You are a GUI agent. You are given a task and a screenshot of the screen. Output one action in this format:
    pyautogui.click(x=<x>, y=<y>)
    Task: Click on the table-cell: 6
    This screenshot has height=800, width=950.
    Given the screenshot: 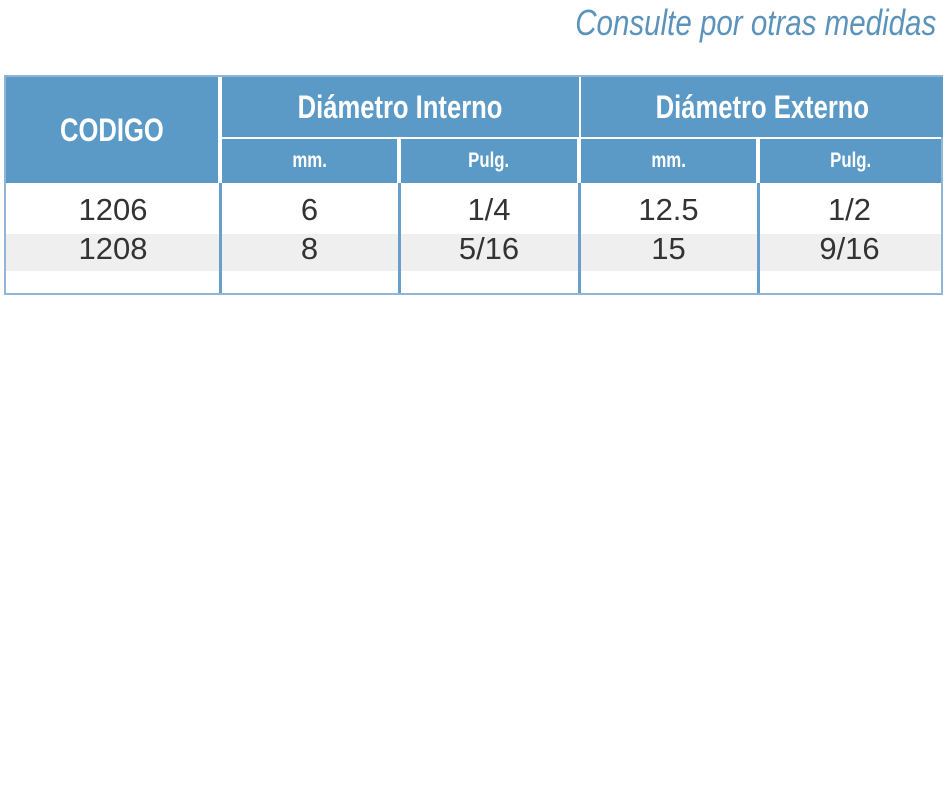 What is the action you would take?
    pyautogui.click(x=309, y=209)
    